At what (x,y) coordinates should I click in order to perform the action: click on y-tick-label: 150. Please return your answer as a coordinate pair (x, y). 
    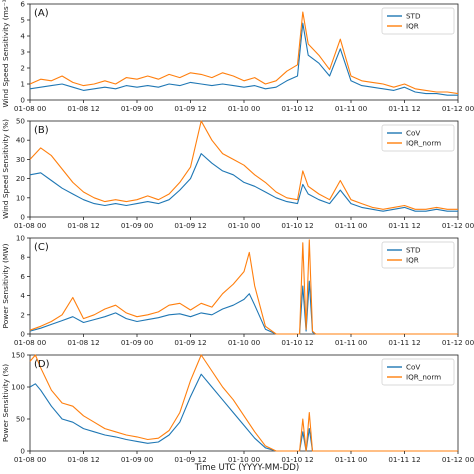
    Looking at the image, I should click on (18, 355).